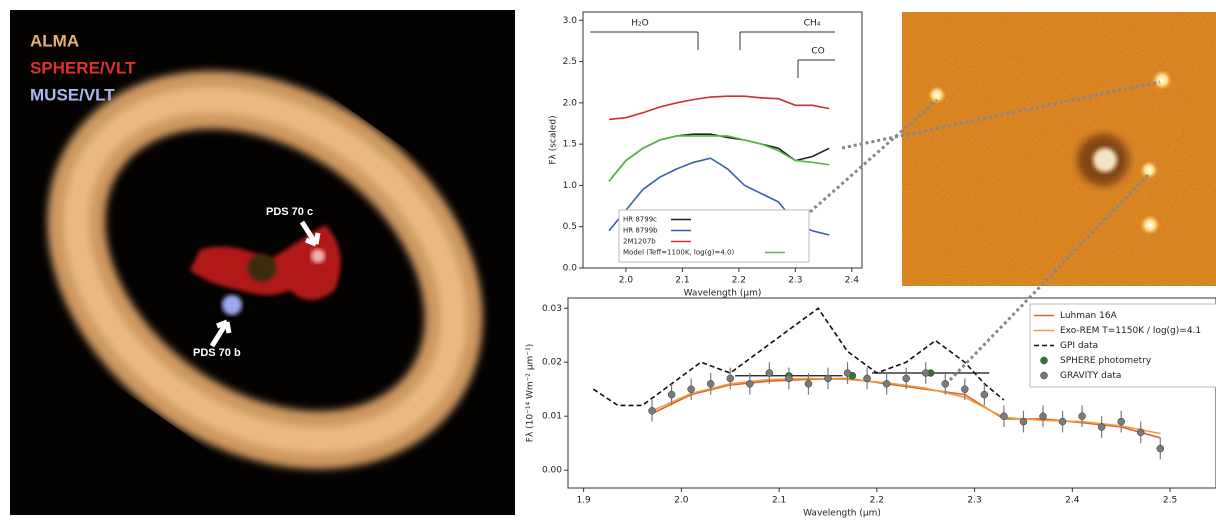 The height and width of the screenshot is (520, 1216). Describe the element at coordinates (552, 309) in the screenshot. I see `y-tick-label: 0.03` at that location.